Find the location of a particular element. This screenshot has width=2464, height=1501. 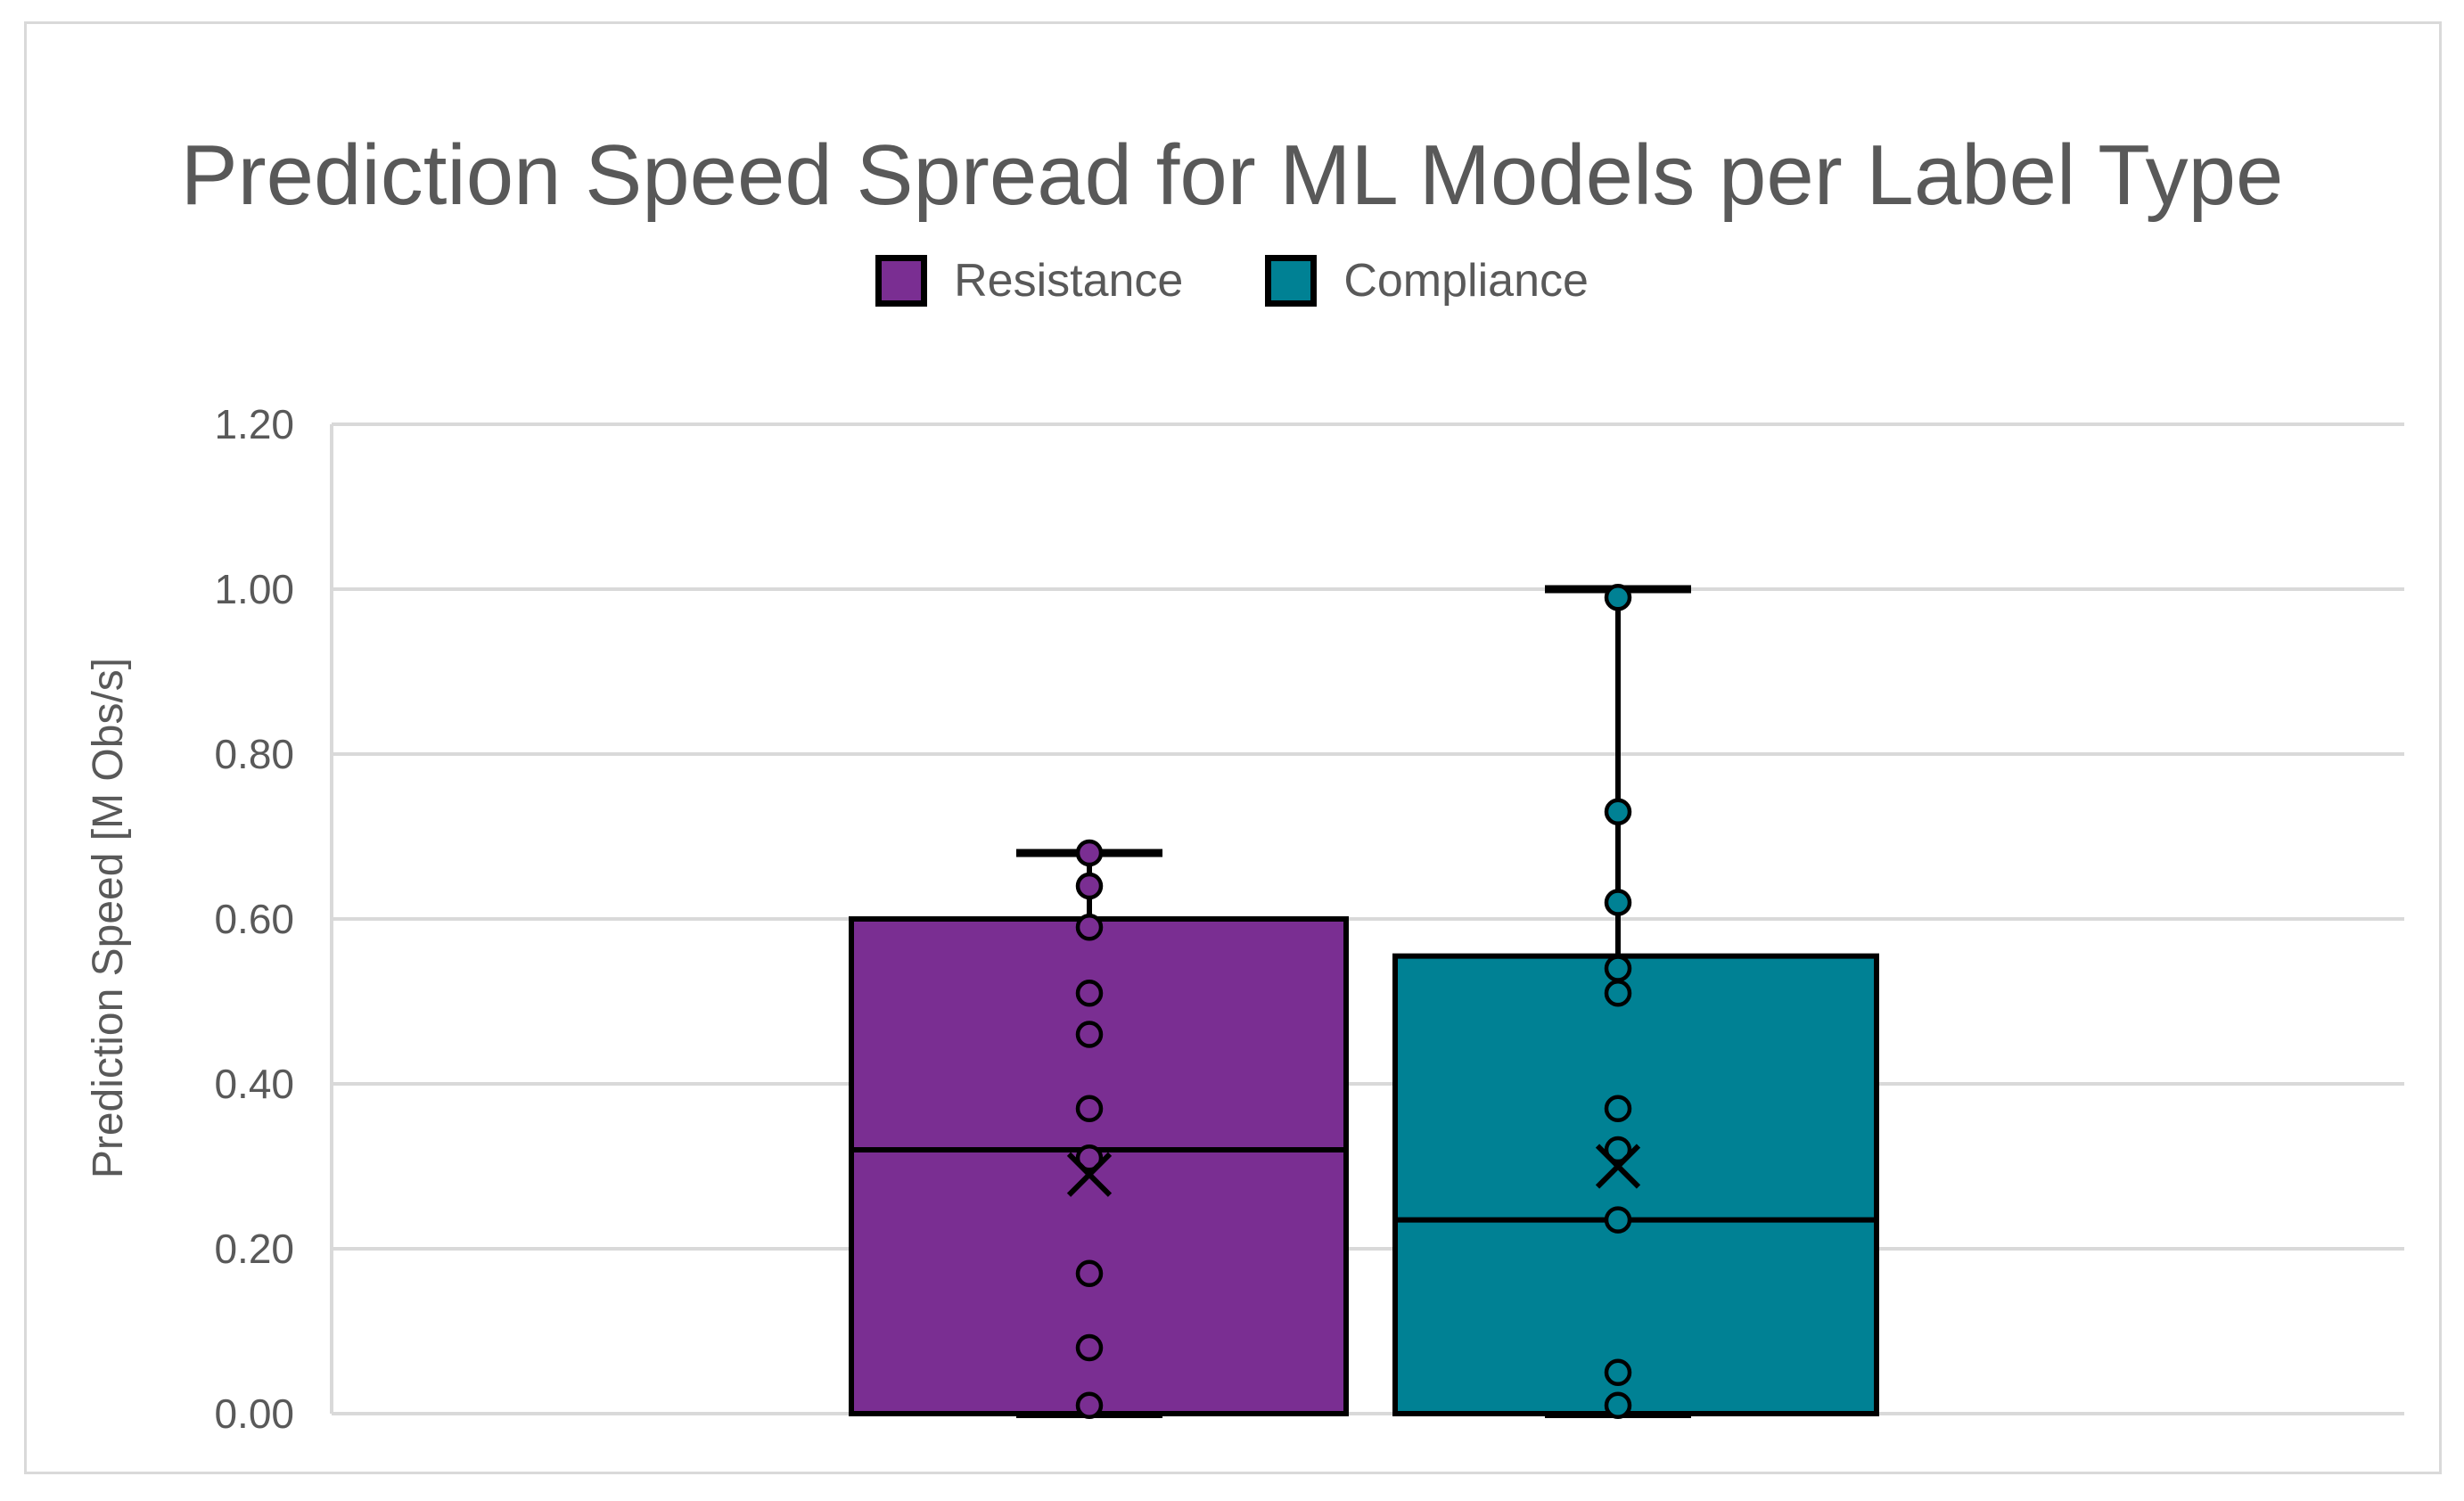

y-tick-0.60: 0.60 is located at coordinates (254, 919).